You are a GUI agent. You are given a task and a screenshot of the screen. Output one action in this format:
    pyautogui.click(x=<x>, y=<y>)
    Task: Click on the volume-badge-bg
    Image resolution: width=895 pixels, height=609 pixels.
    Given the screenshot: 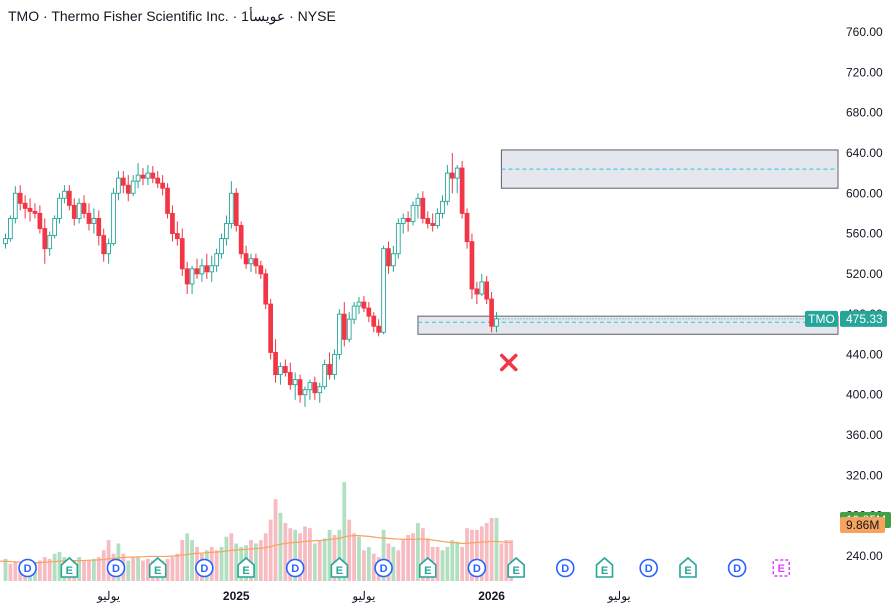 What is the action you would take?
    pyautogui.click(x=862, y=525)
    